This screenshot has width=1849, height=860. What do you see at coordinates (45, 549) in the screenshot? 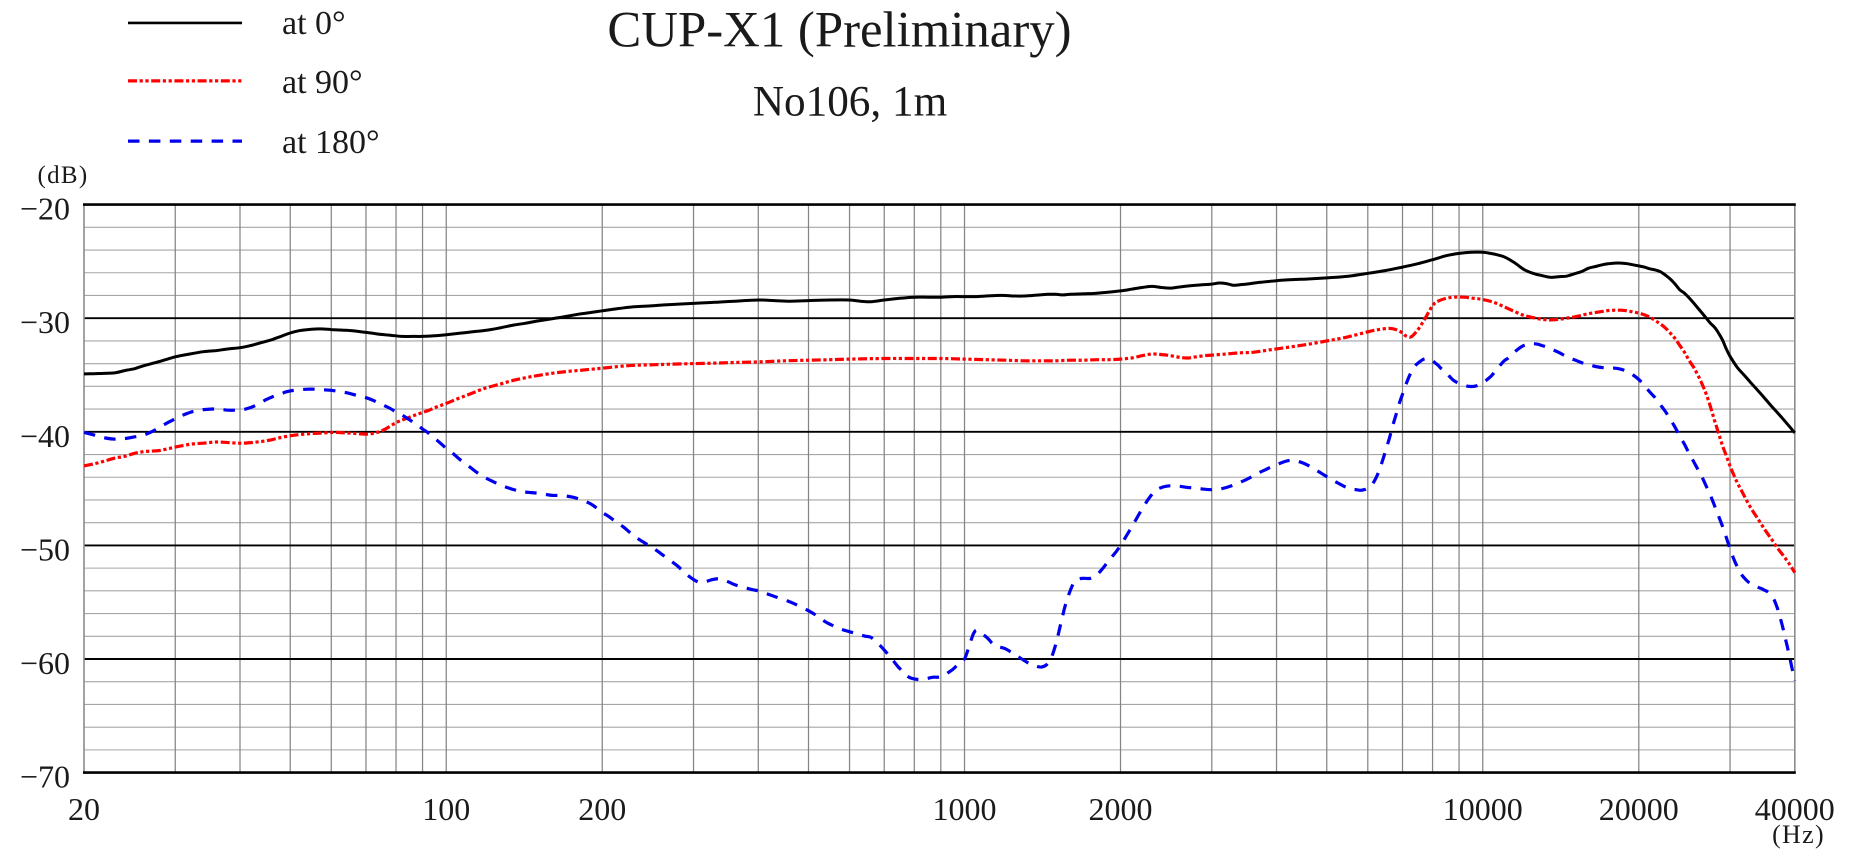
I see `svg-text: −50` at bounding box center [45, 549].